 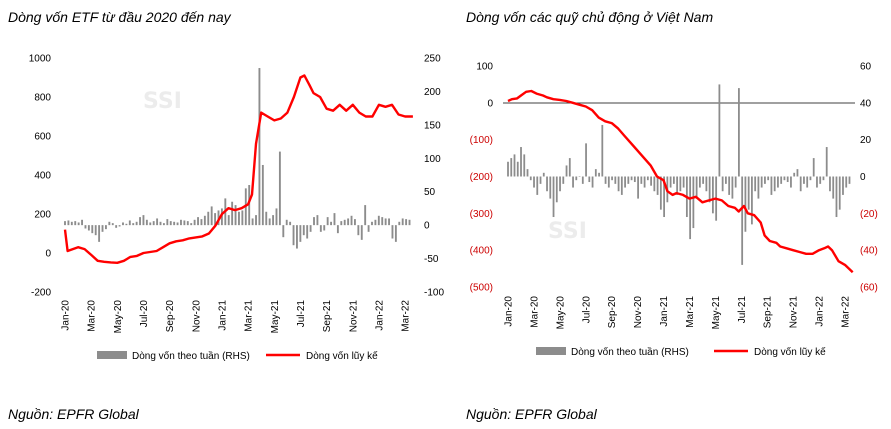 I want to click on c1-right-tick: 100, so click(x=432, y=159).